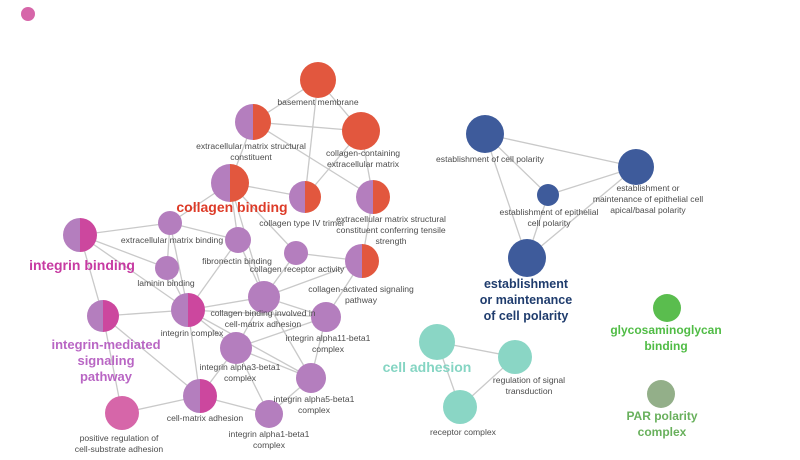 The image size is (800, 460). What do you see at coordinates (253, 122) in the screenshot?
I see `node-ecm-structural-constituent` at bounding box center [253, 122].